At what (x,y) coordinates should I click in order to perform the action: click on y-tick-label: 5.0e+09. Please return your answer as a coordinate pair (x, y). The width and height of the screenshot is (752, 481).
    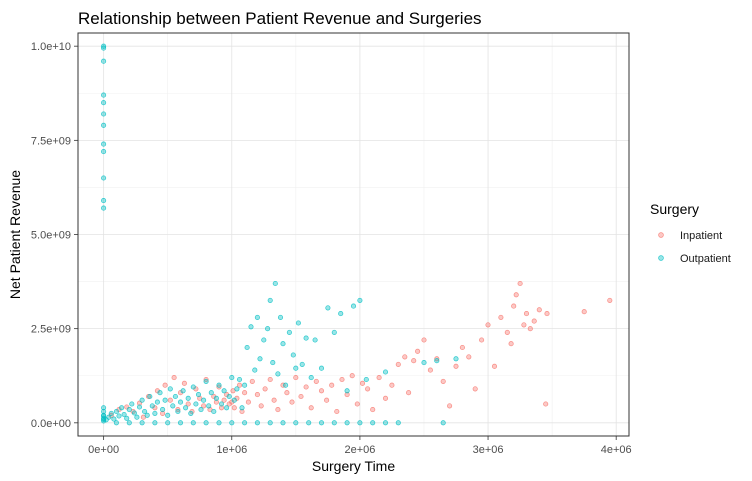
    Looking at the image, I should click on (51, 236).